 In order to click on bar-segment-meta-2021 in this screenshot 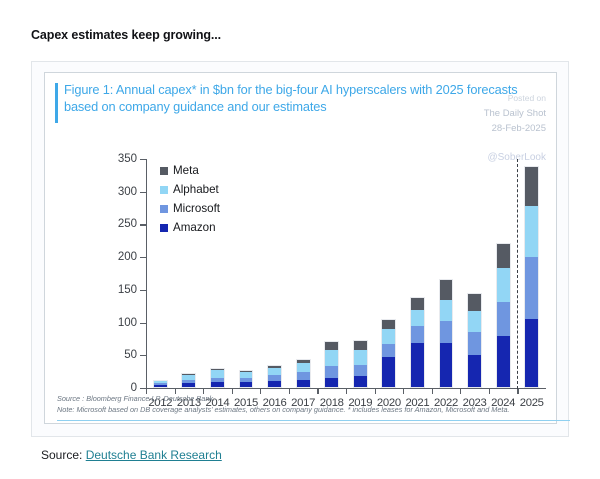, I will do `click(417, 303)`.